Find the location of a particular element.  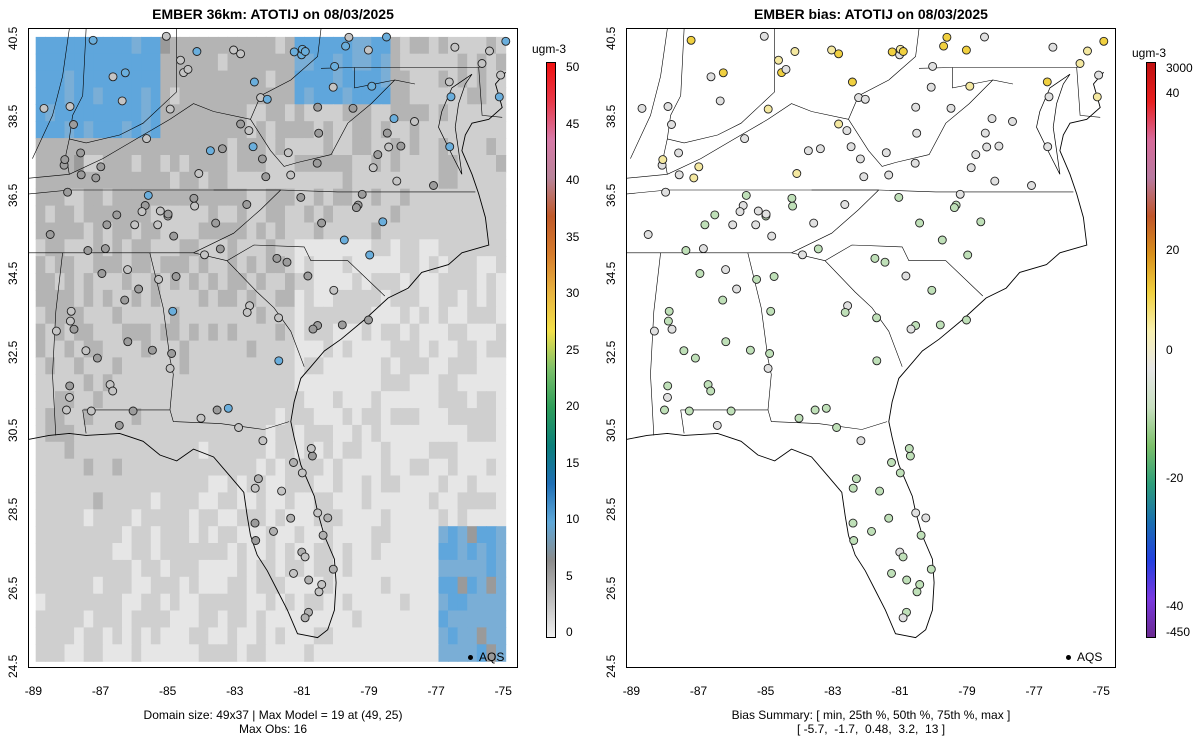

y-tick-label: 32.5 is located at coordinates (13, 352).